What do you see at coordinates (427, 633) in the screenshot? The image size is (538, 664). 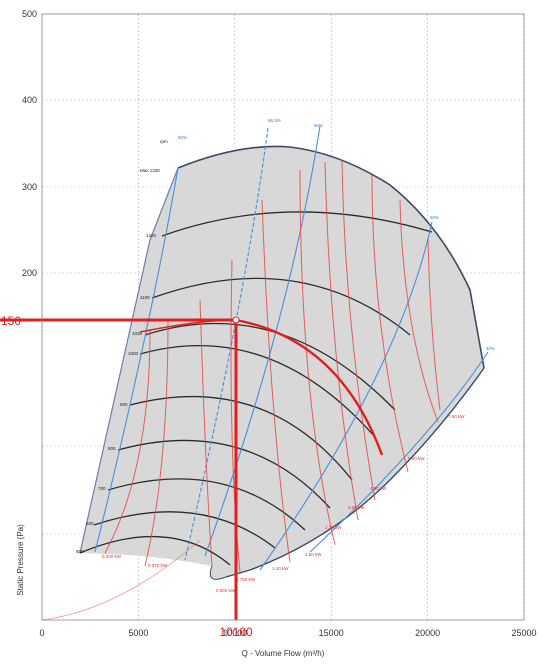 I see `x-tick-label: 20000` at bounding box center [427, 633].